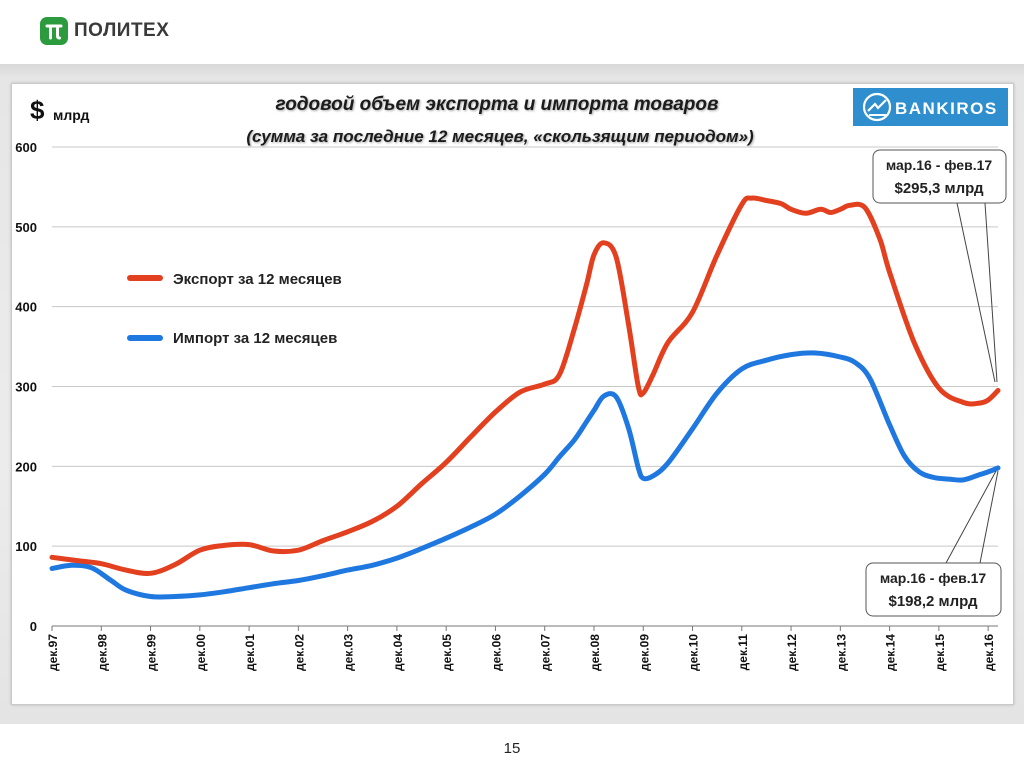  What do you see at coordinates (512, 32) in the screenshot?
I see `slide-header: ПОЛИТЕХ` at bounding box center [512, 32].